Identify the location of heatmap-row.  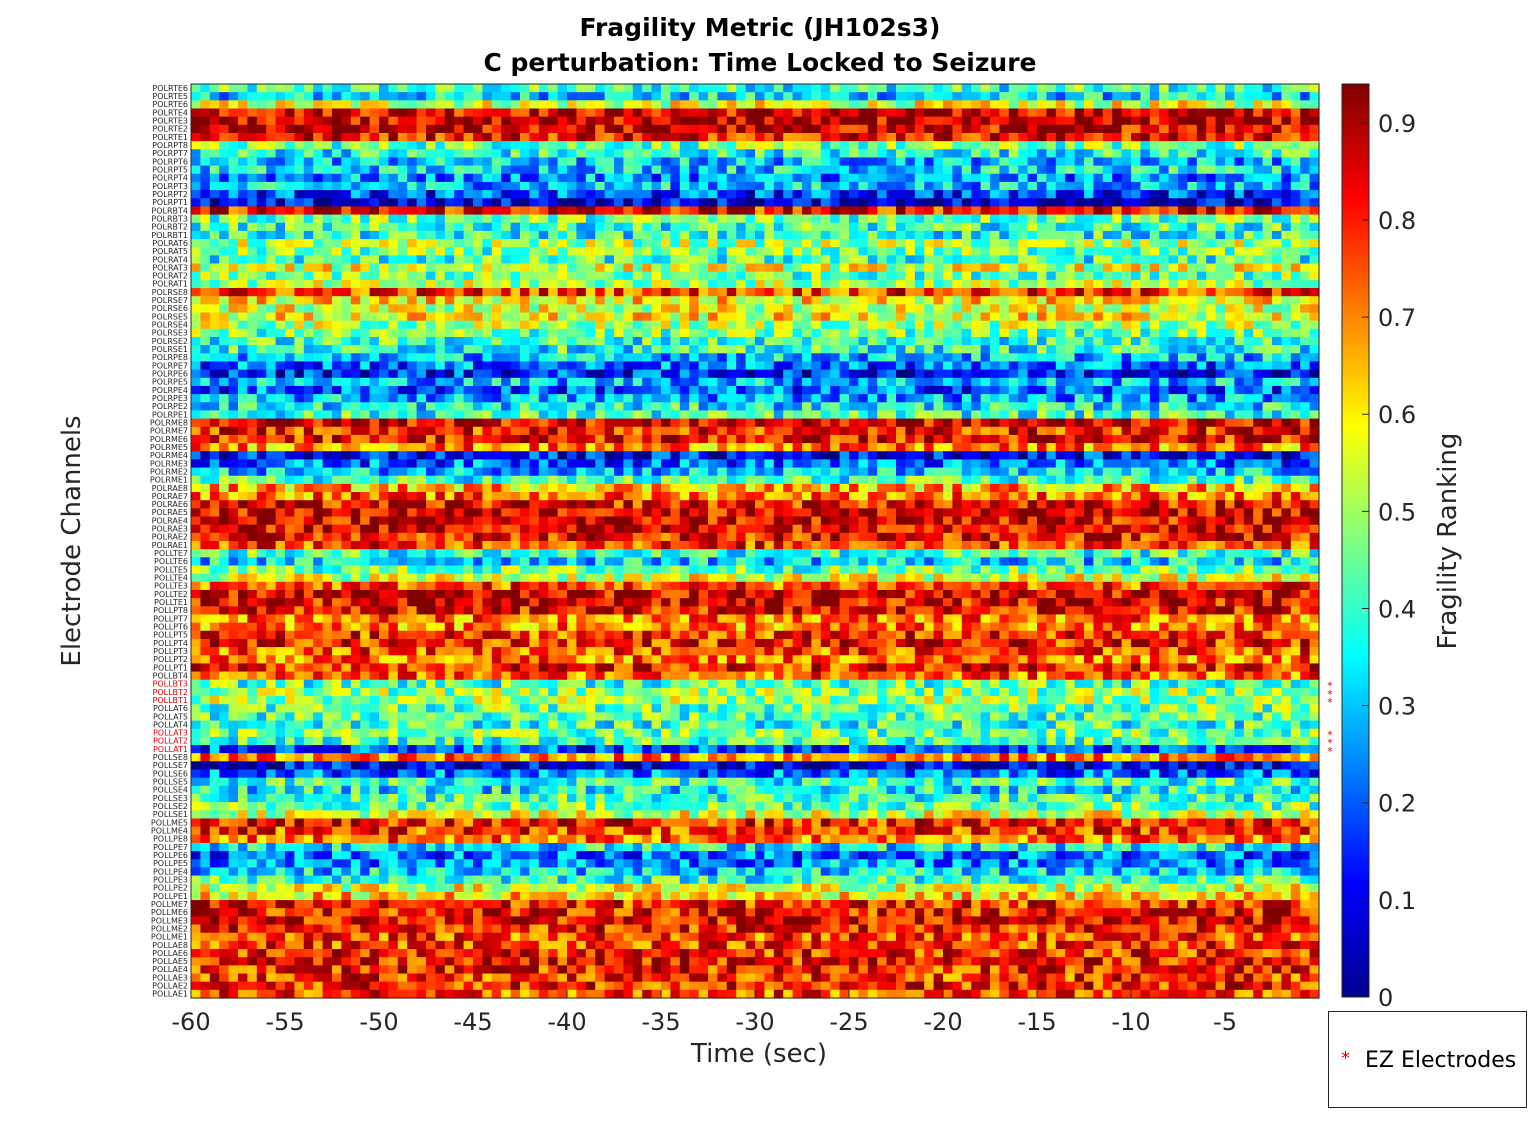
(755, 407).